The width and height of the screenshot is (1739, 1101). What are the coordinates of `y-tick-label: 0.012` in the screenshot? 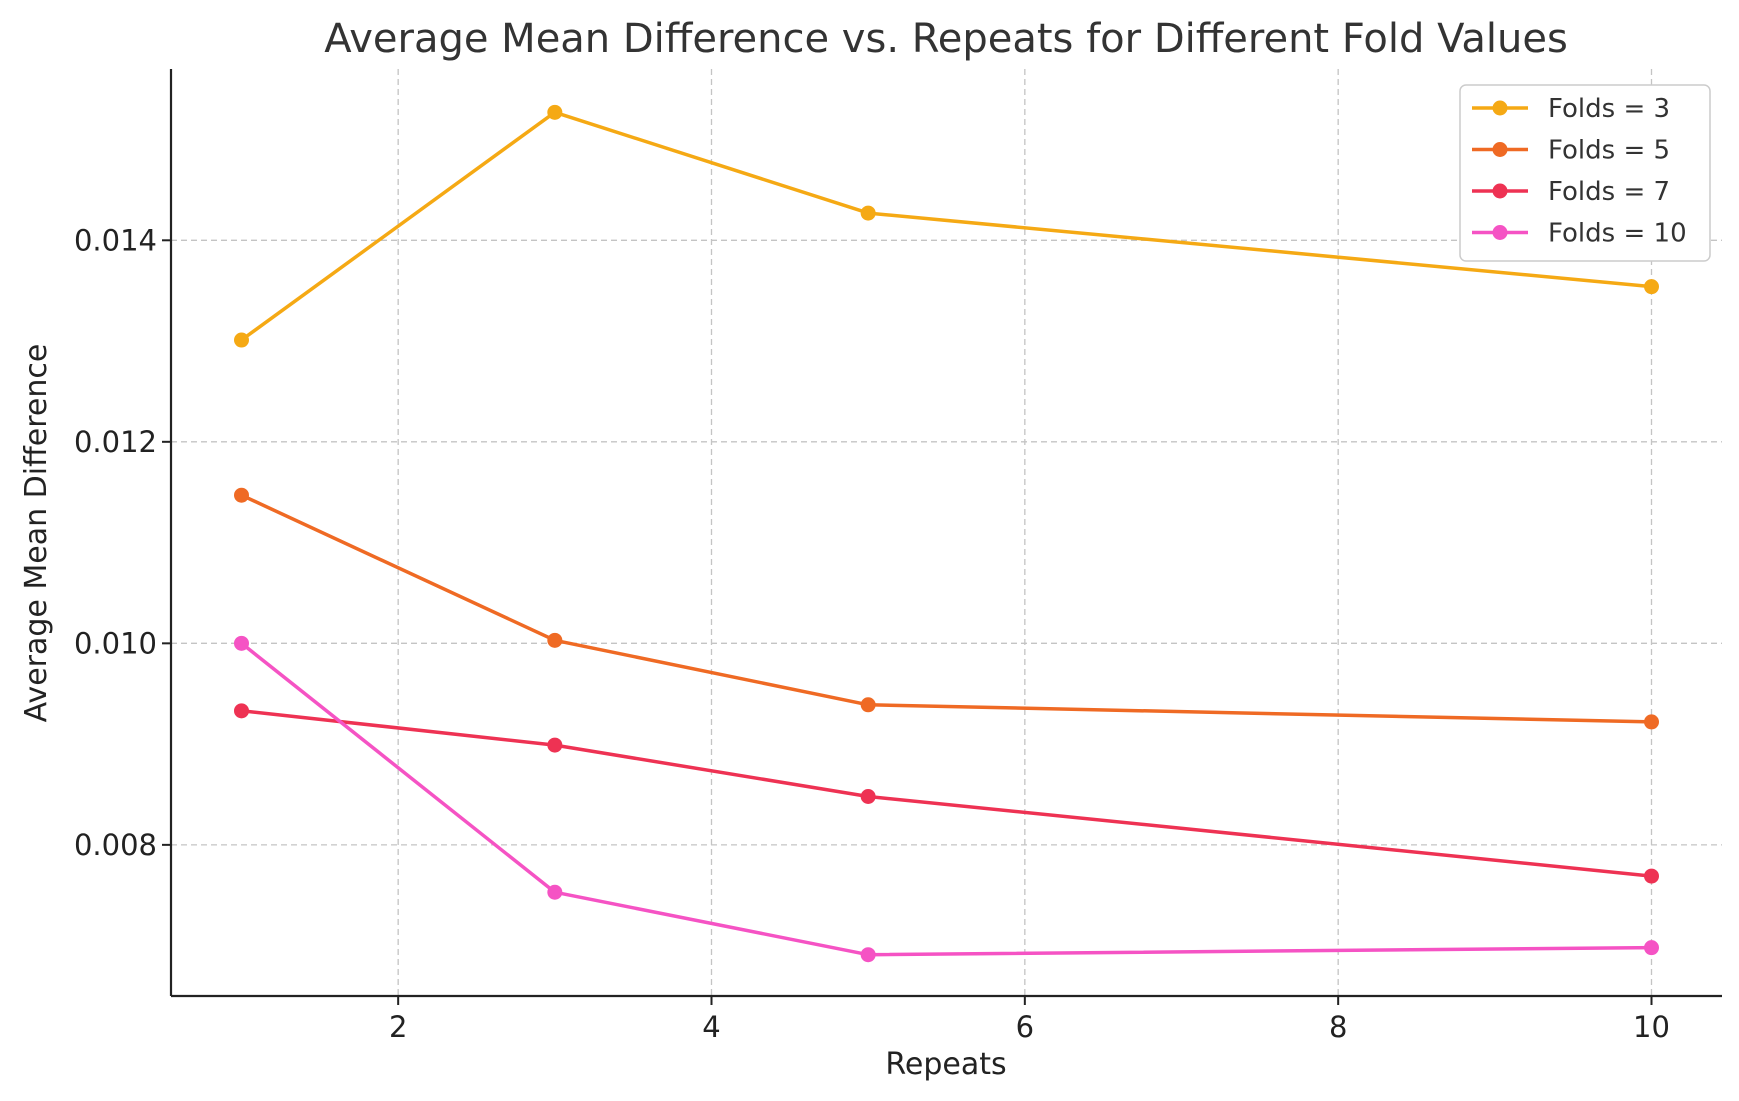 It's located at (115, 442).